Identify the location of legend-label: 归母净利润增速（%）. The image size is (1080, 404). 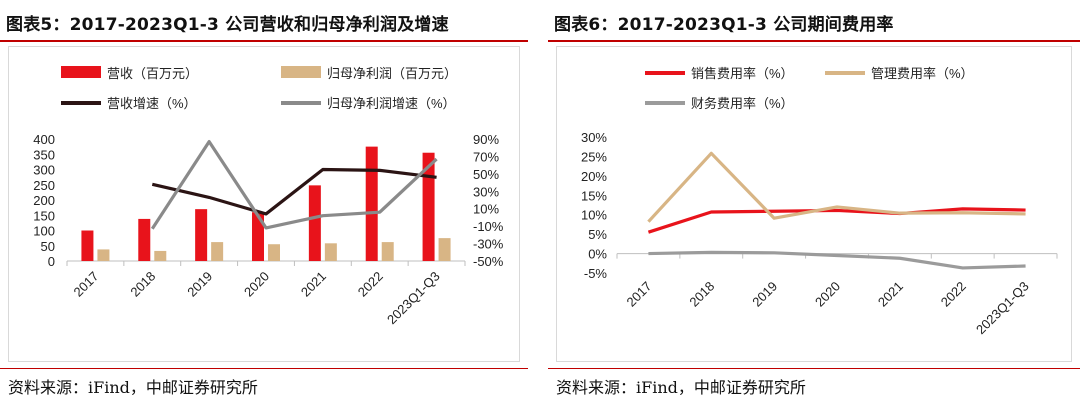
(391, 103).